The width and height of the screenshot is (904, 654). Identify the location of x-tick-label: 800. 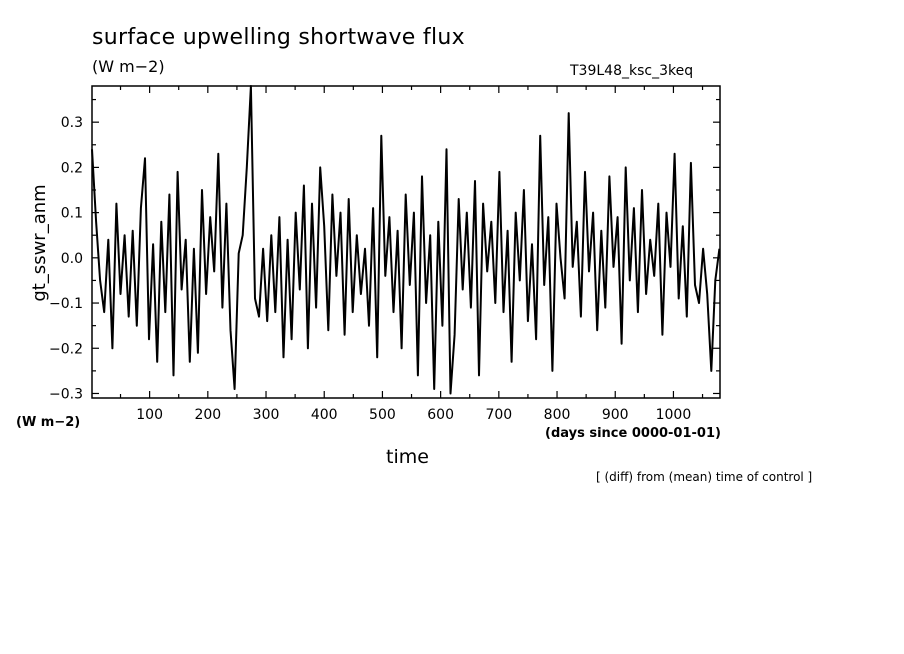
(557, 415).